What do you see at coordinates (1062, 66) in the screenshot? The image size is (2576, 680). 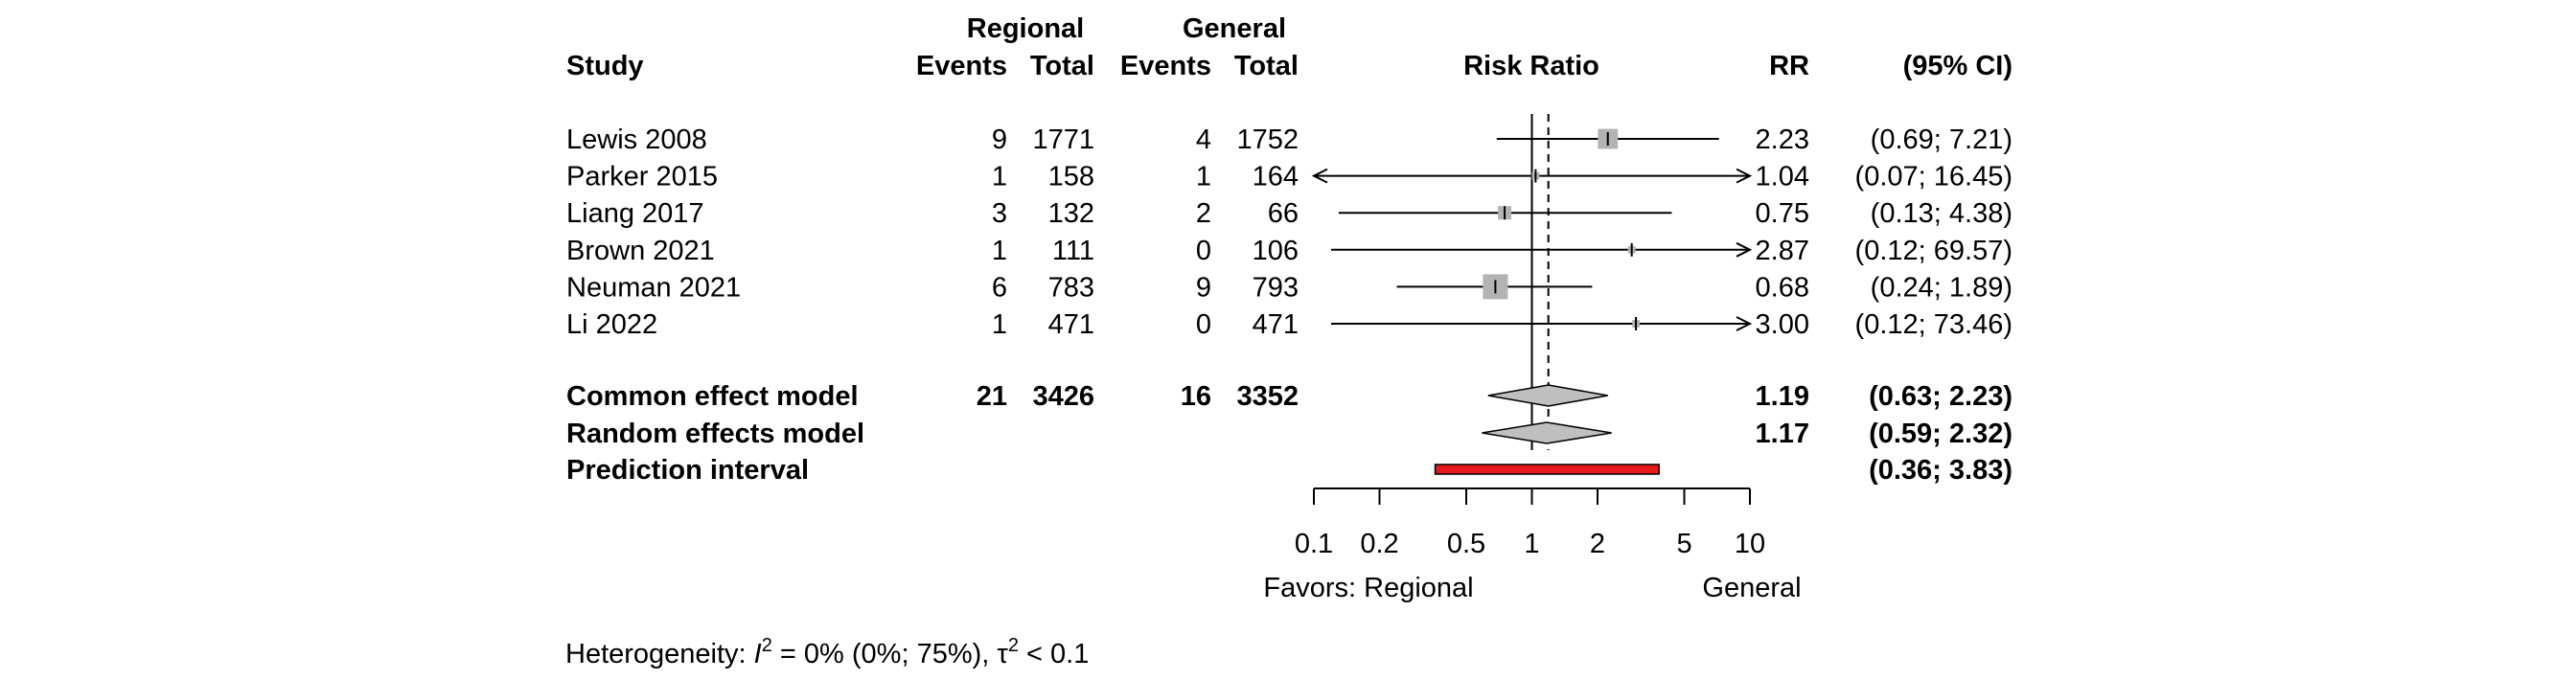 I see `header-total-group1: Total` at bounding box center [1062, 66].